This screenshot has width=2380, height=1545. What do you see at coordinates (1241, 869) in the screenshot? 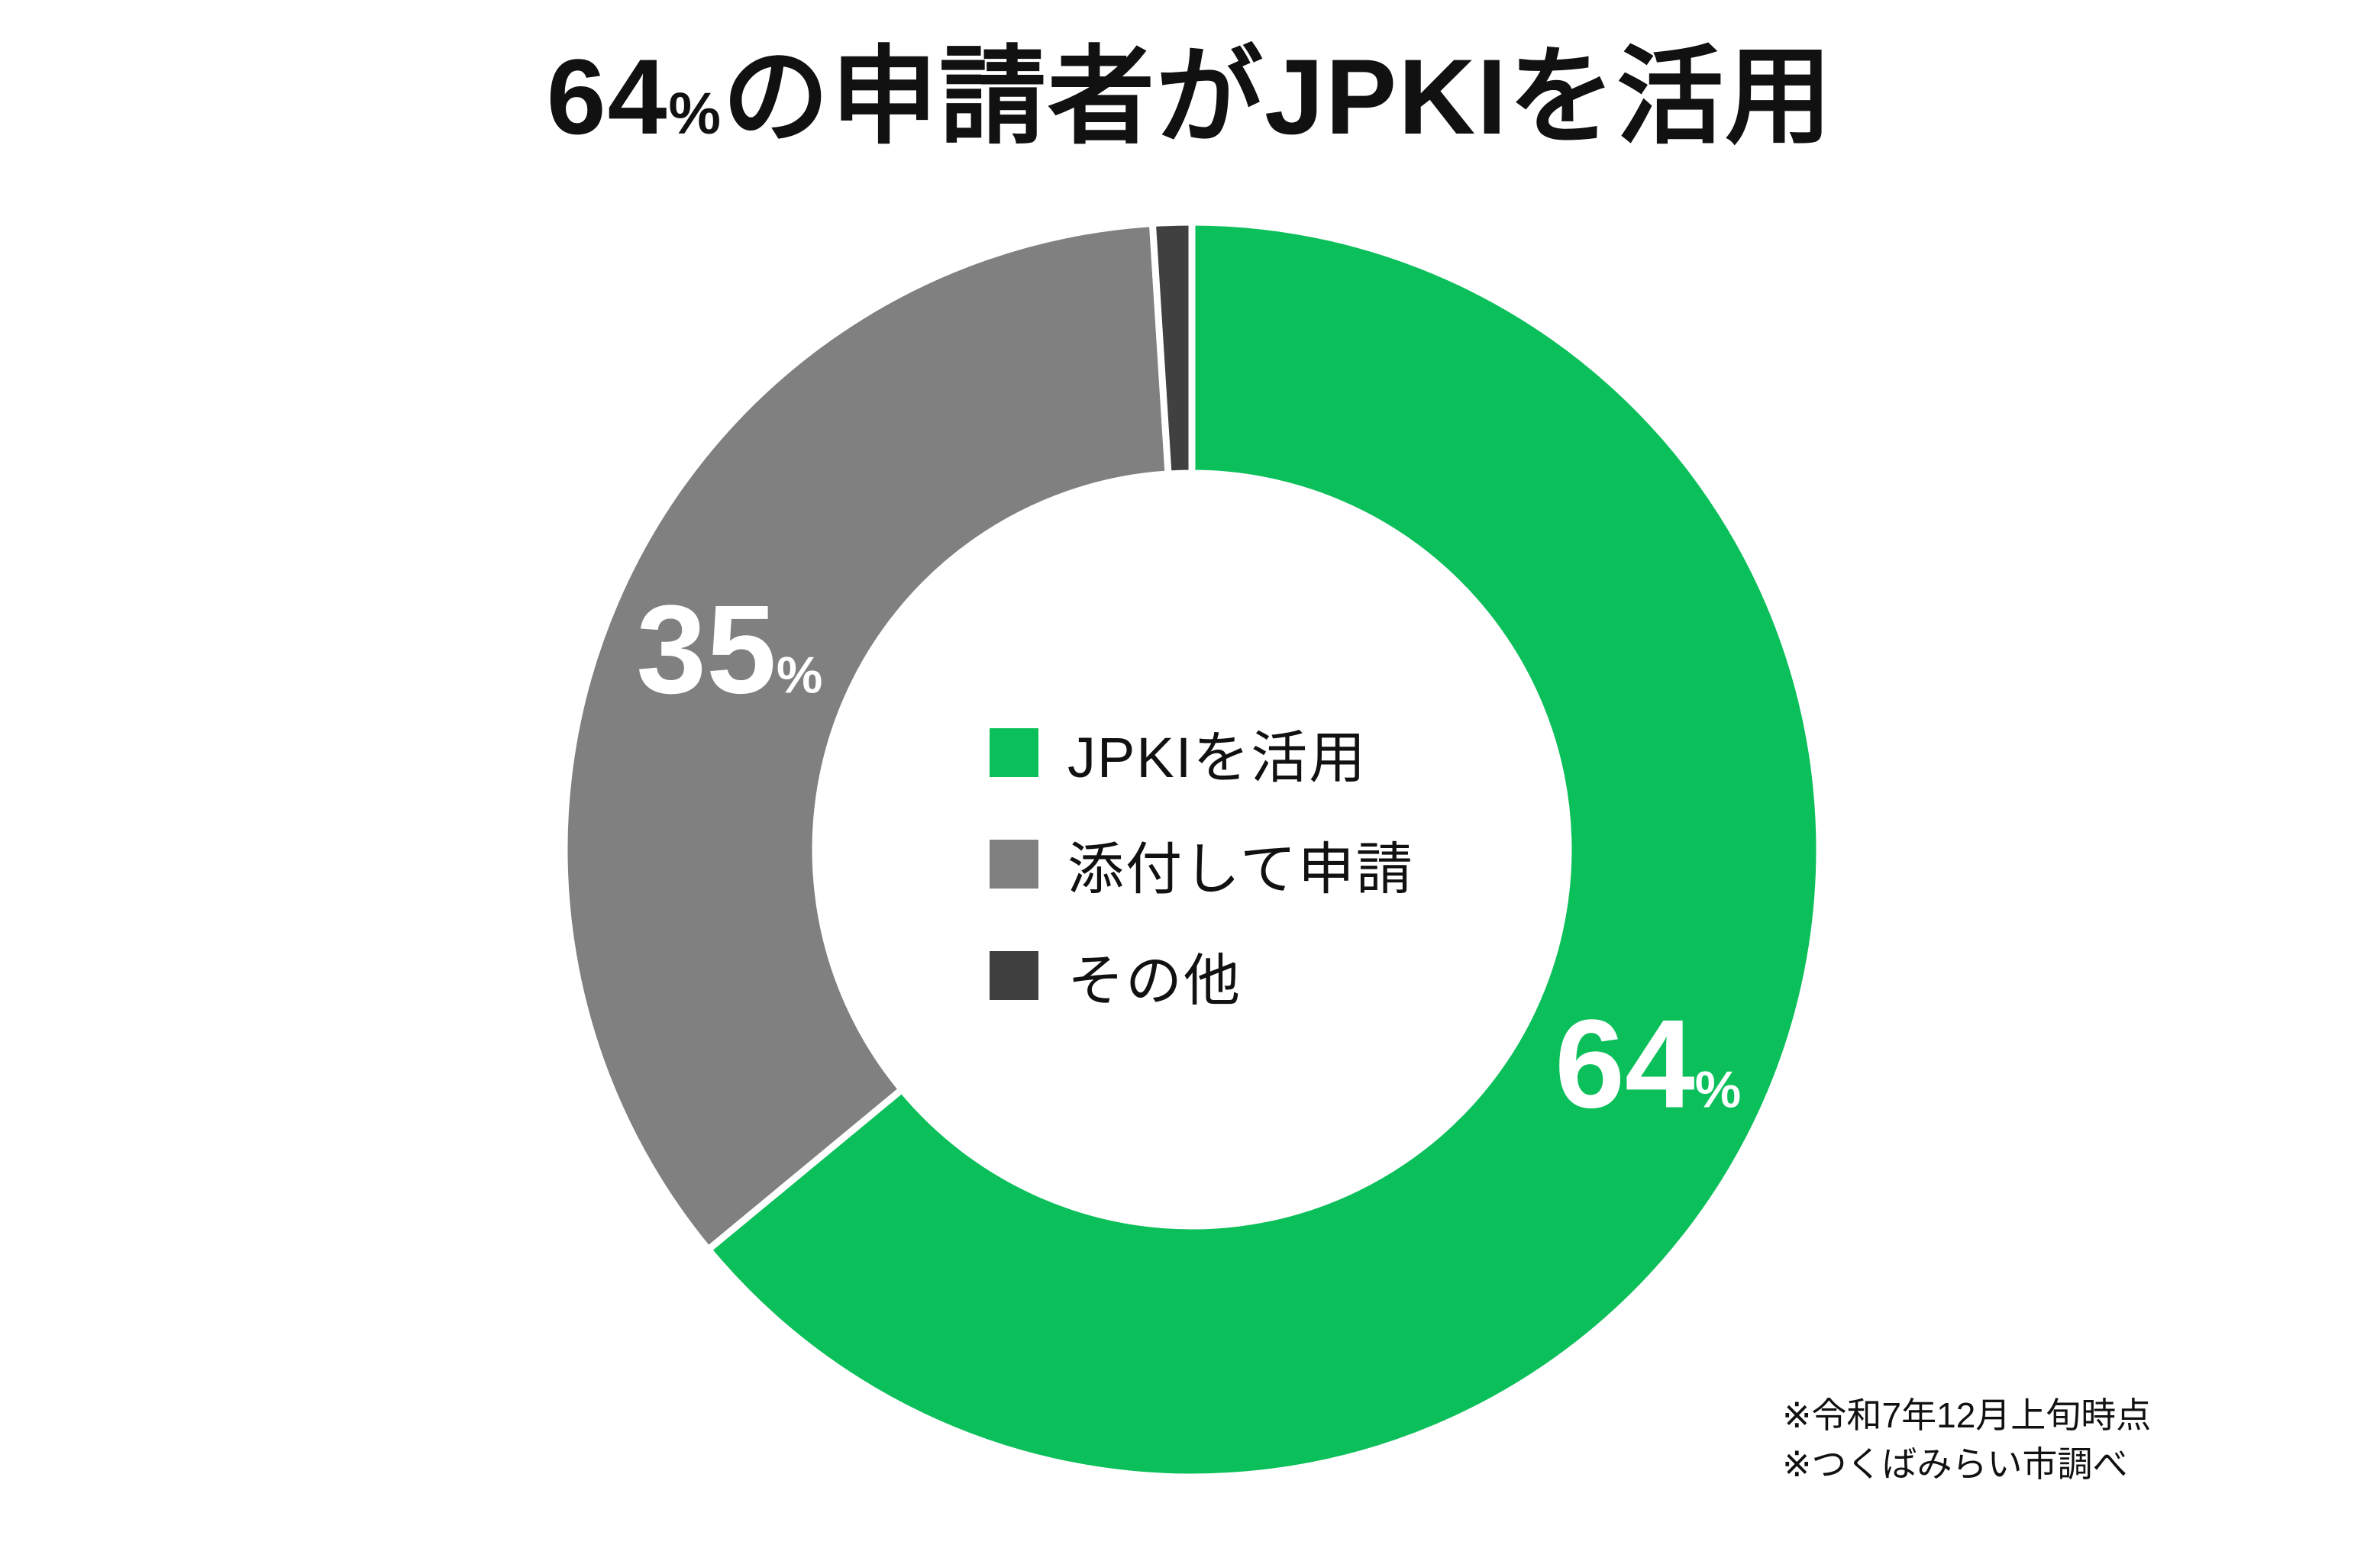
I see `legend-label-attach: 添付して申請` at bounding box center [1241, 869].